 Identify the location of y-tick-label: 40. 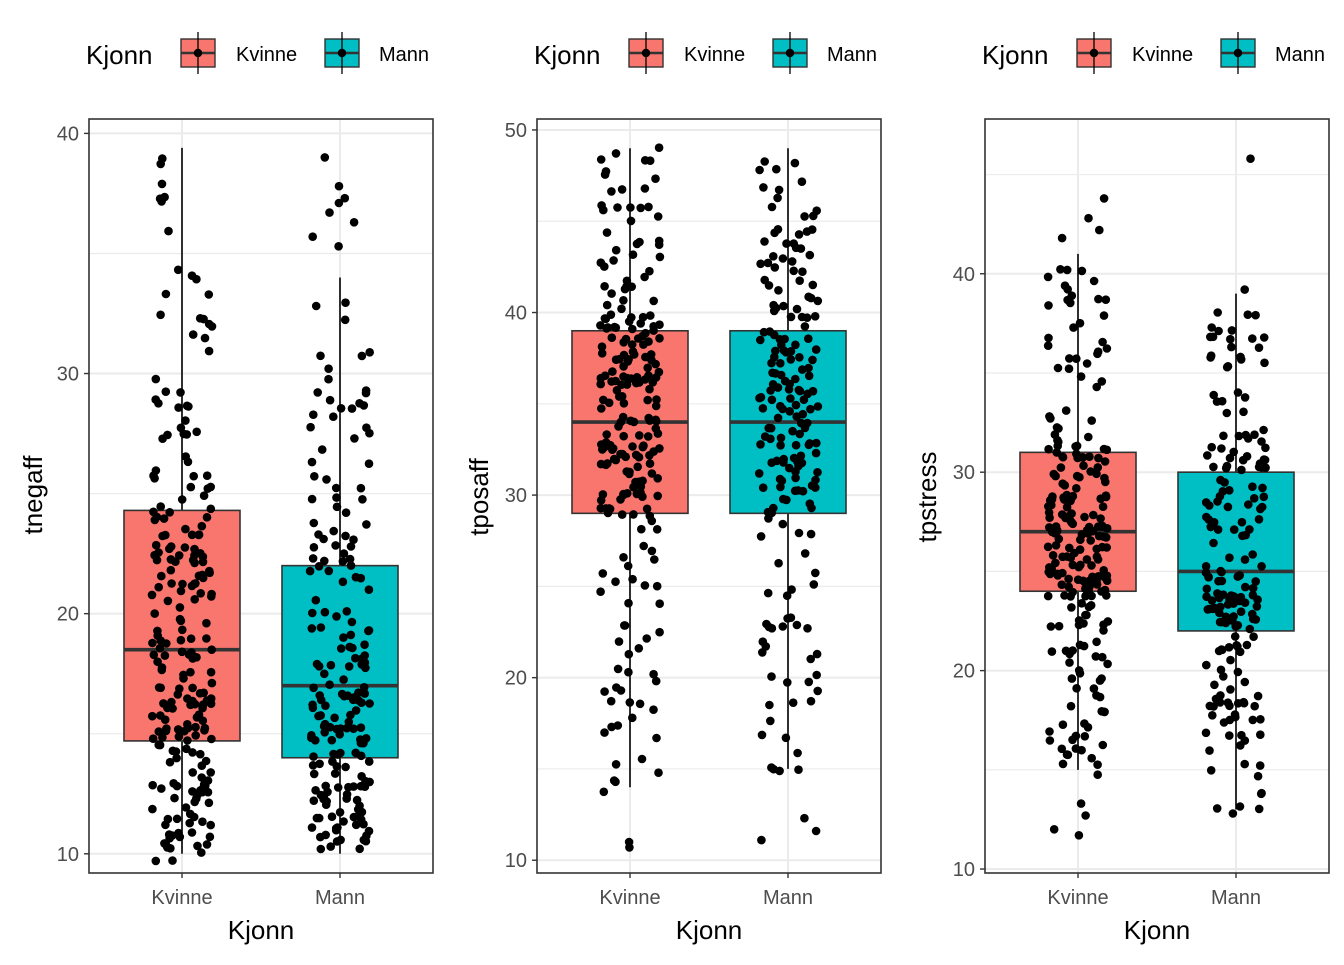
(964, 275).